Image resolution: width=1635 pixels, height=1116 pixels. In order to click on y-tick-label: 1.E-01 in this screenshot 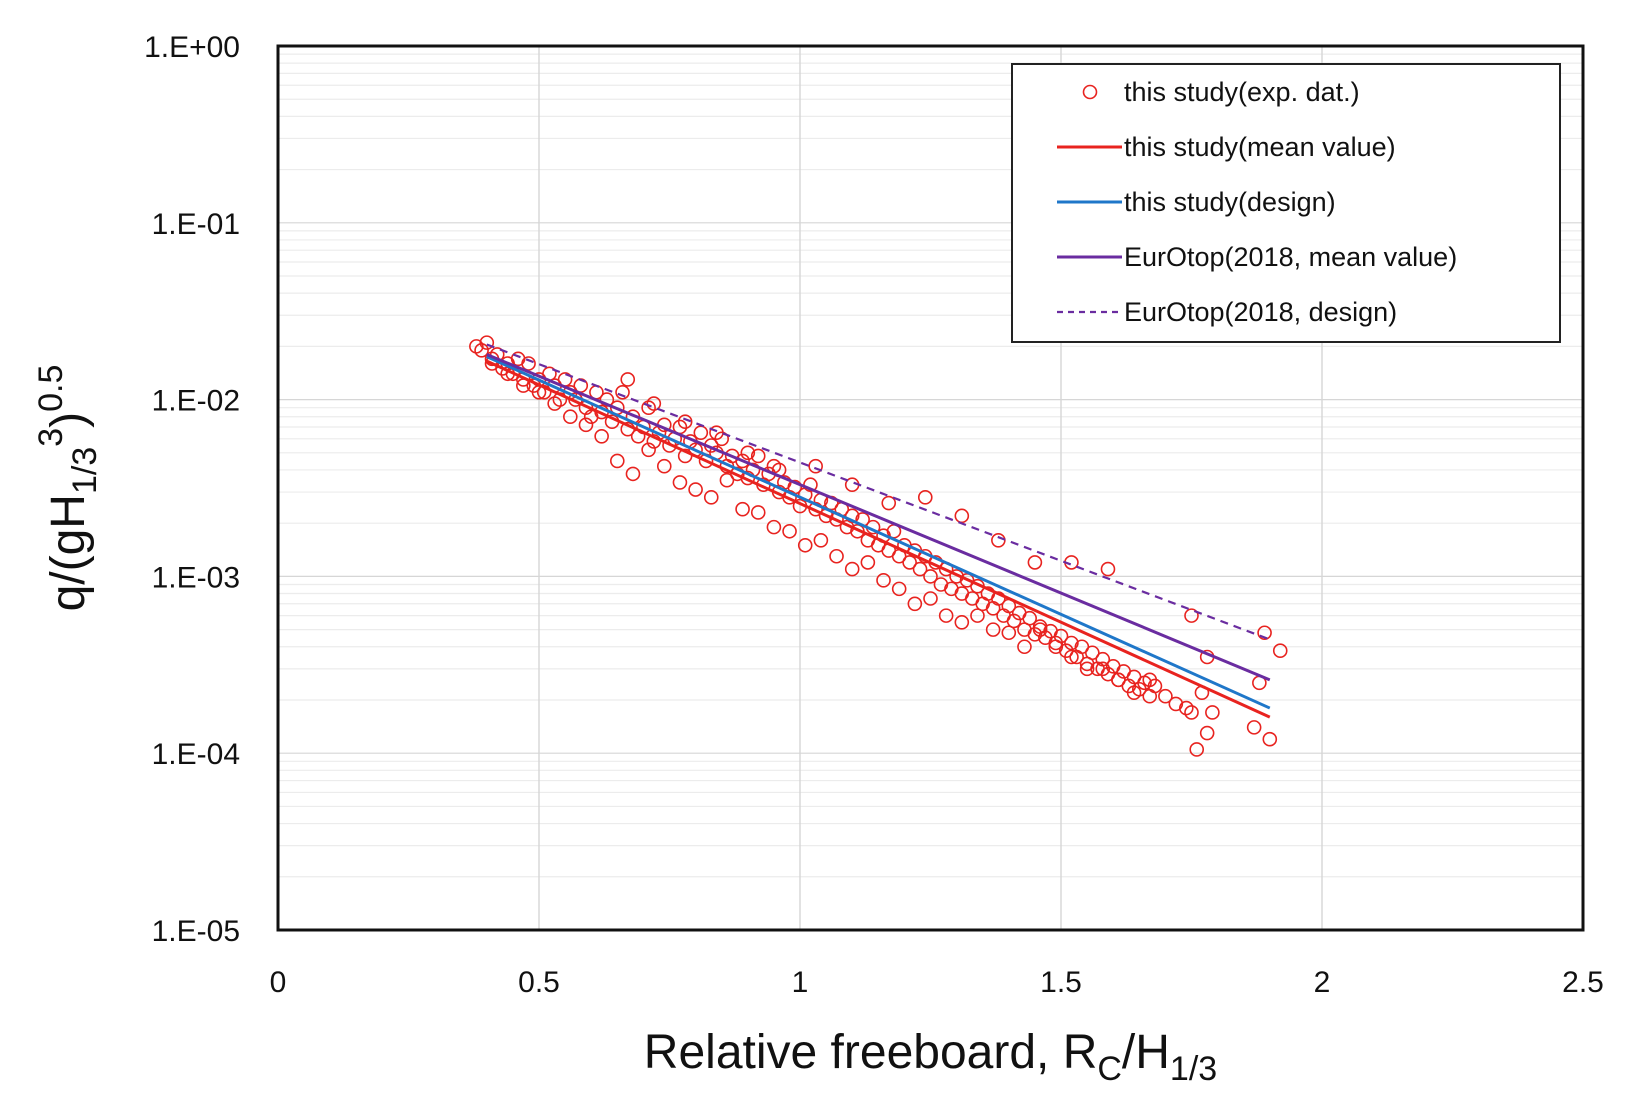, I will do `click(196, 224)`.